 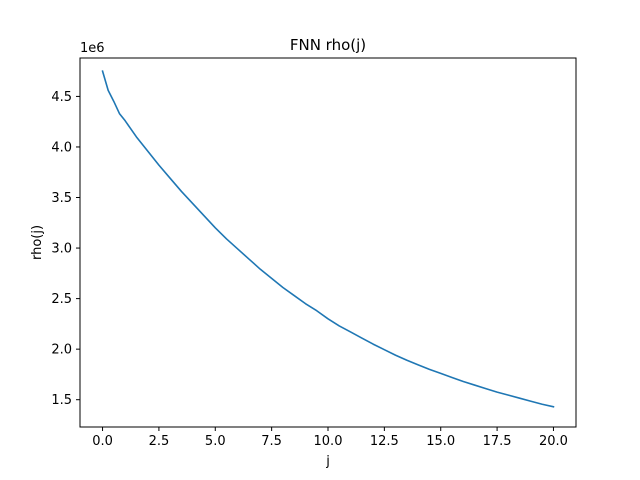 What do you see at coordinates (92, 48) in the screenshot?
I see `y-axis-offset-label: 1e6` at bounding box center [92, 48].